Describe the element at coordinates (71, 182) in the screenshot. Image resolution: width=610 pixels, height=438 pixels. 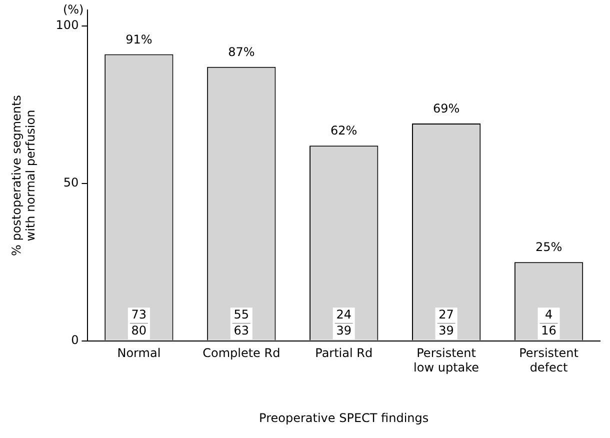
I see `y-tick-label: 50` at that location.